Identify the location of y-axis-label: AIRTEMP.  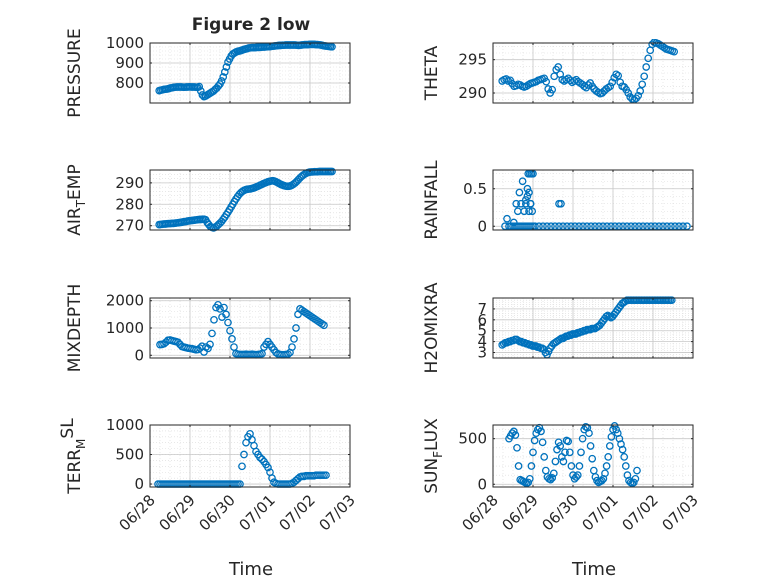
(76, 199).